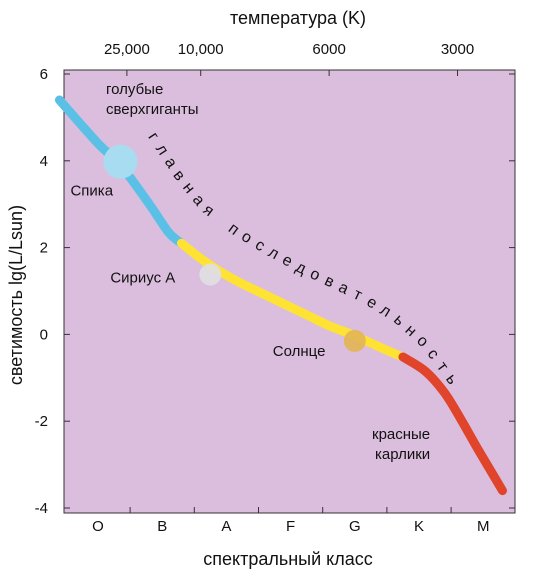 Image resolution: width=533 pixels, height=575 pixels. Describe the element at coordinates (162, 526) in the screenshot. I see `x-tick-label: B` at that location.